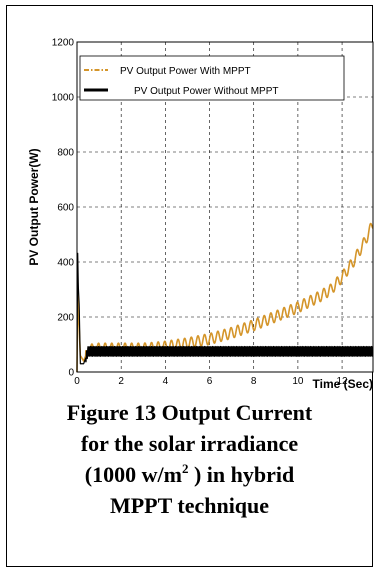  What do you see at coordinates (206, 91) in the screenshot?
I see `legend-label-without-mppt: PV Output Power Without MPPT` at bounding box center [206, 91].